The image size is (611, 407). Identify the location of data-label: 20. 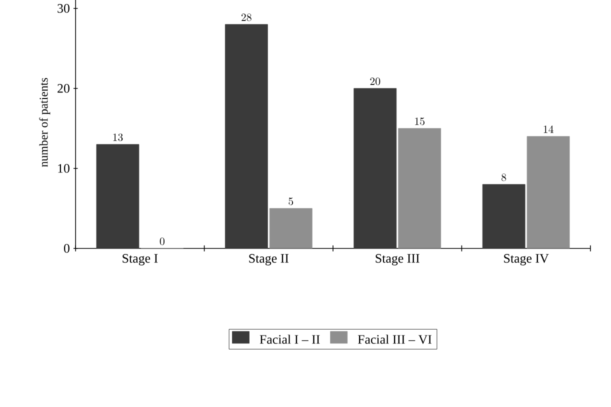
(375, 82).